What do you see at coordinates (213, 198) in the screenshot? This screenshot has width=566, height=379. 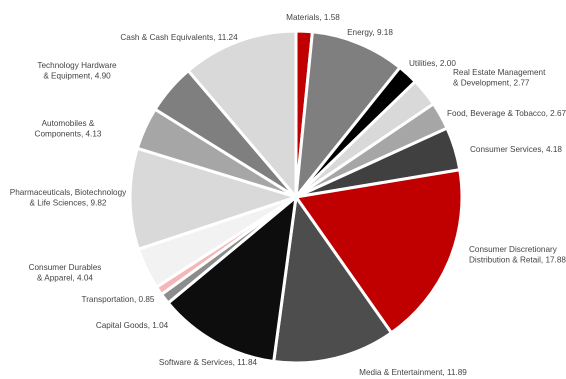 I see `pie-slice-pharmaceuticals-biotechnology-and-life-sciences` at bounding box center [213, 198].